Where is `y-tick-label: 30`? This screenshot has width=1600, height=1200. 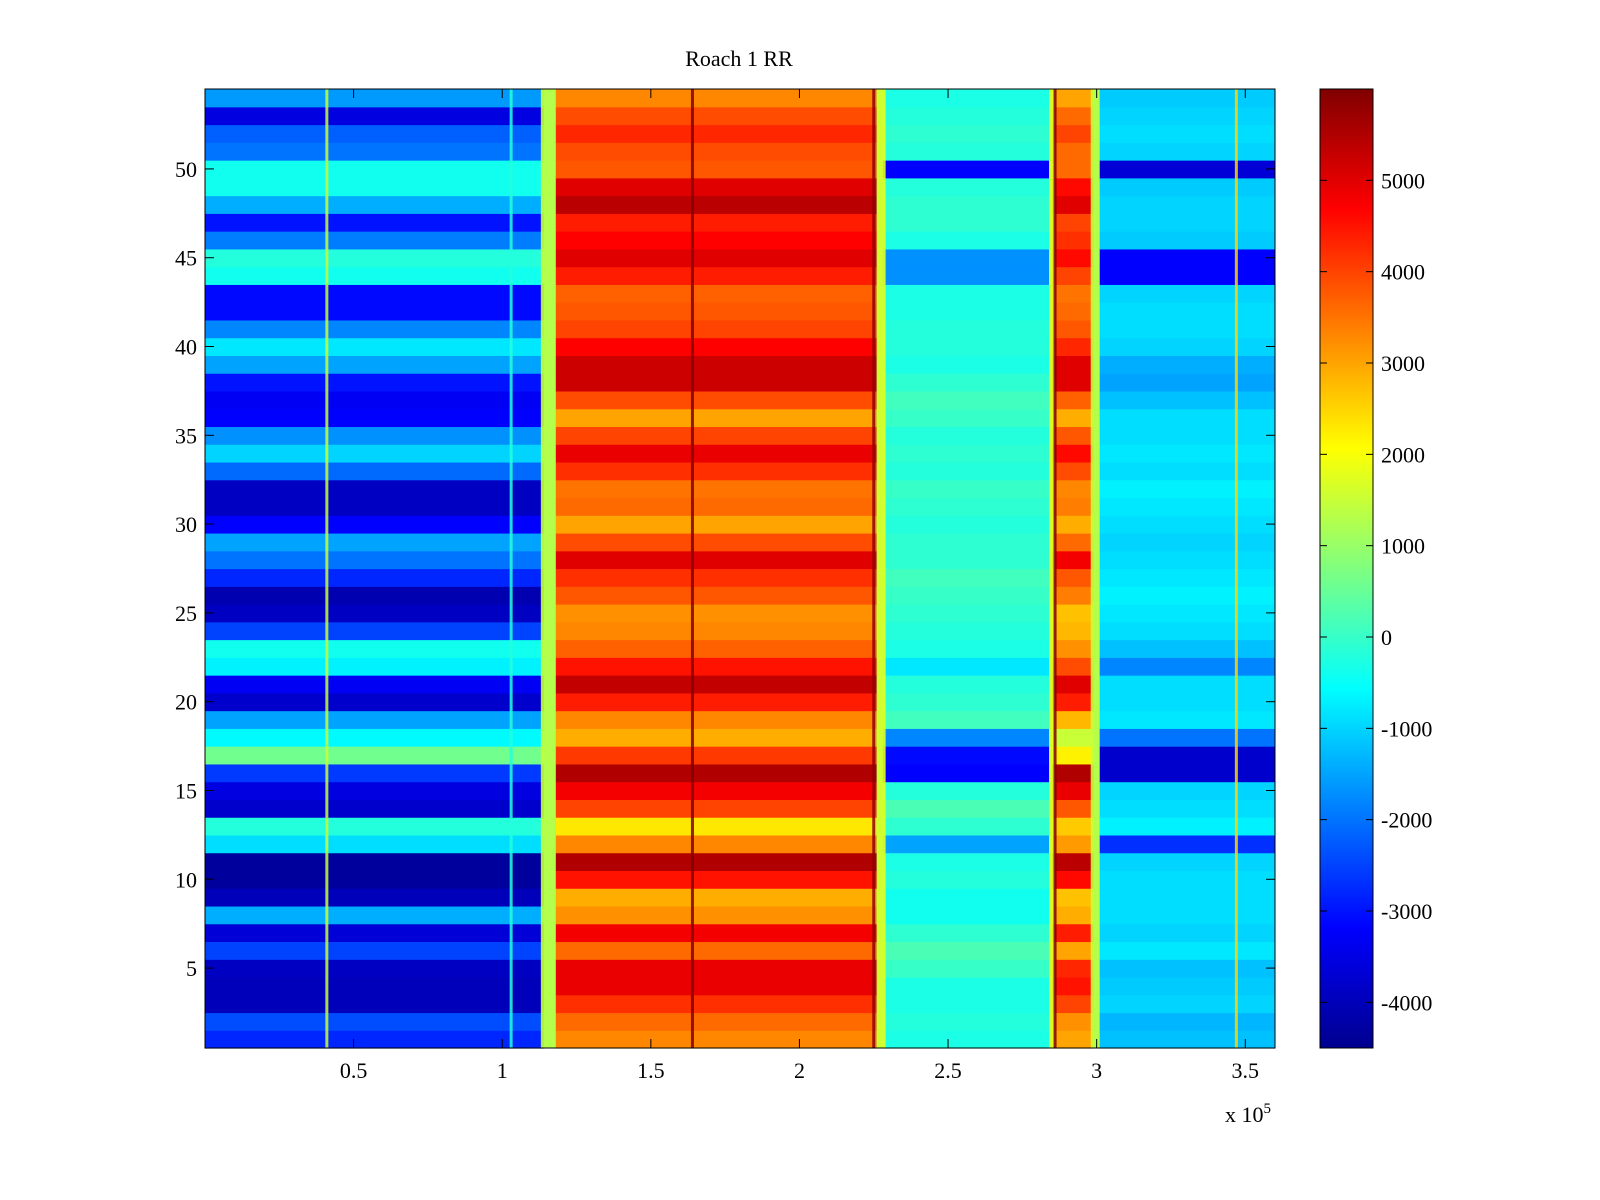 y-tick-label: 30 is located at coordinates (186, 524).